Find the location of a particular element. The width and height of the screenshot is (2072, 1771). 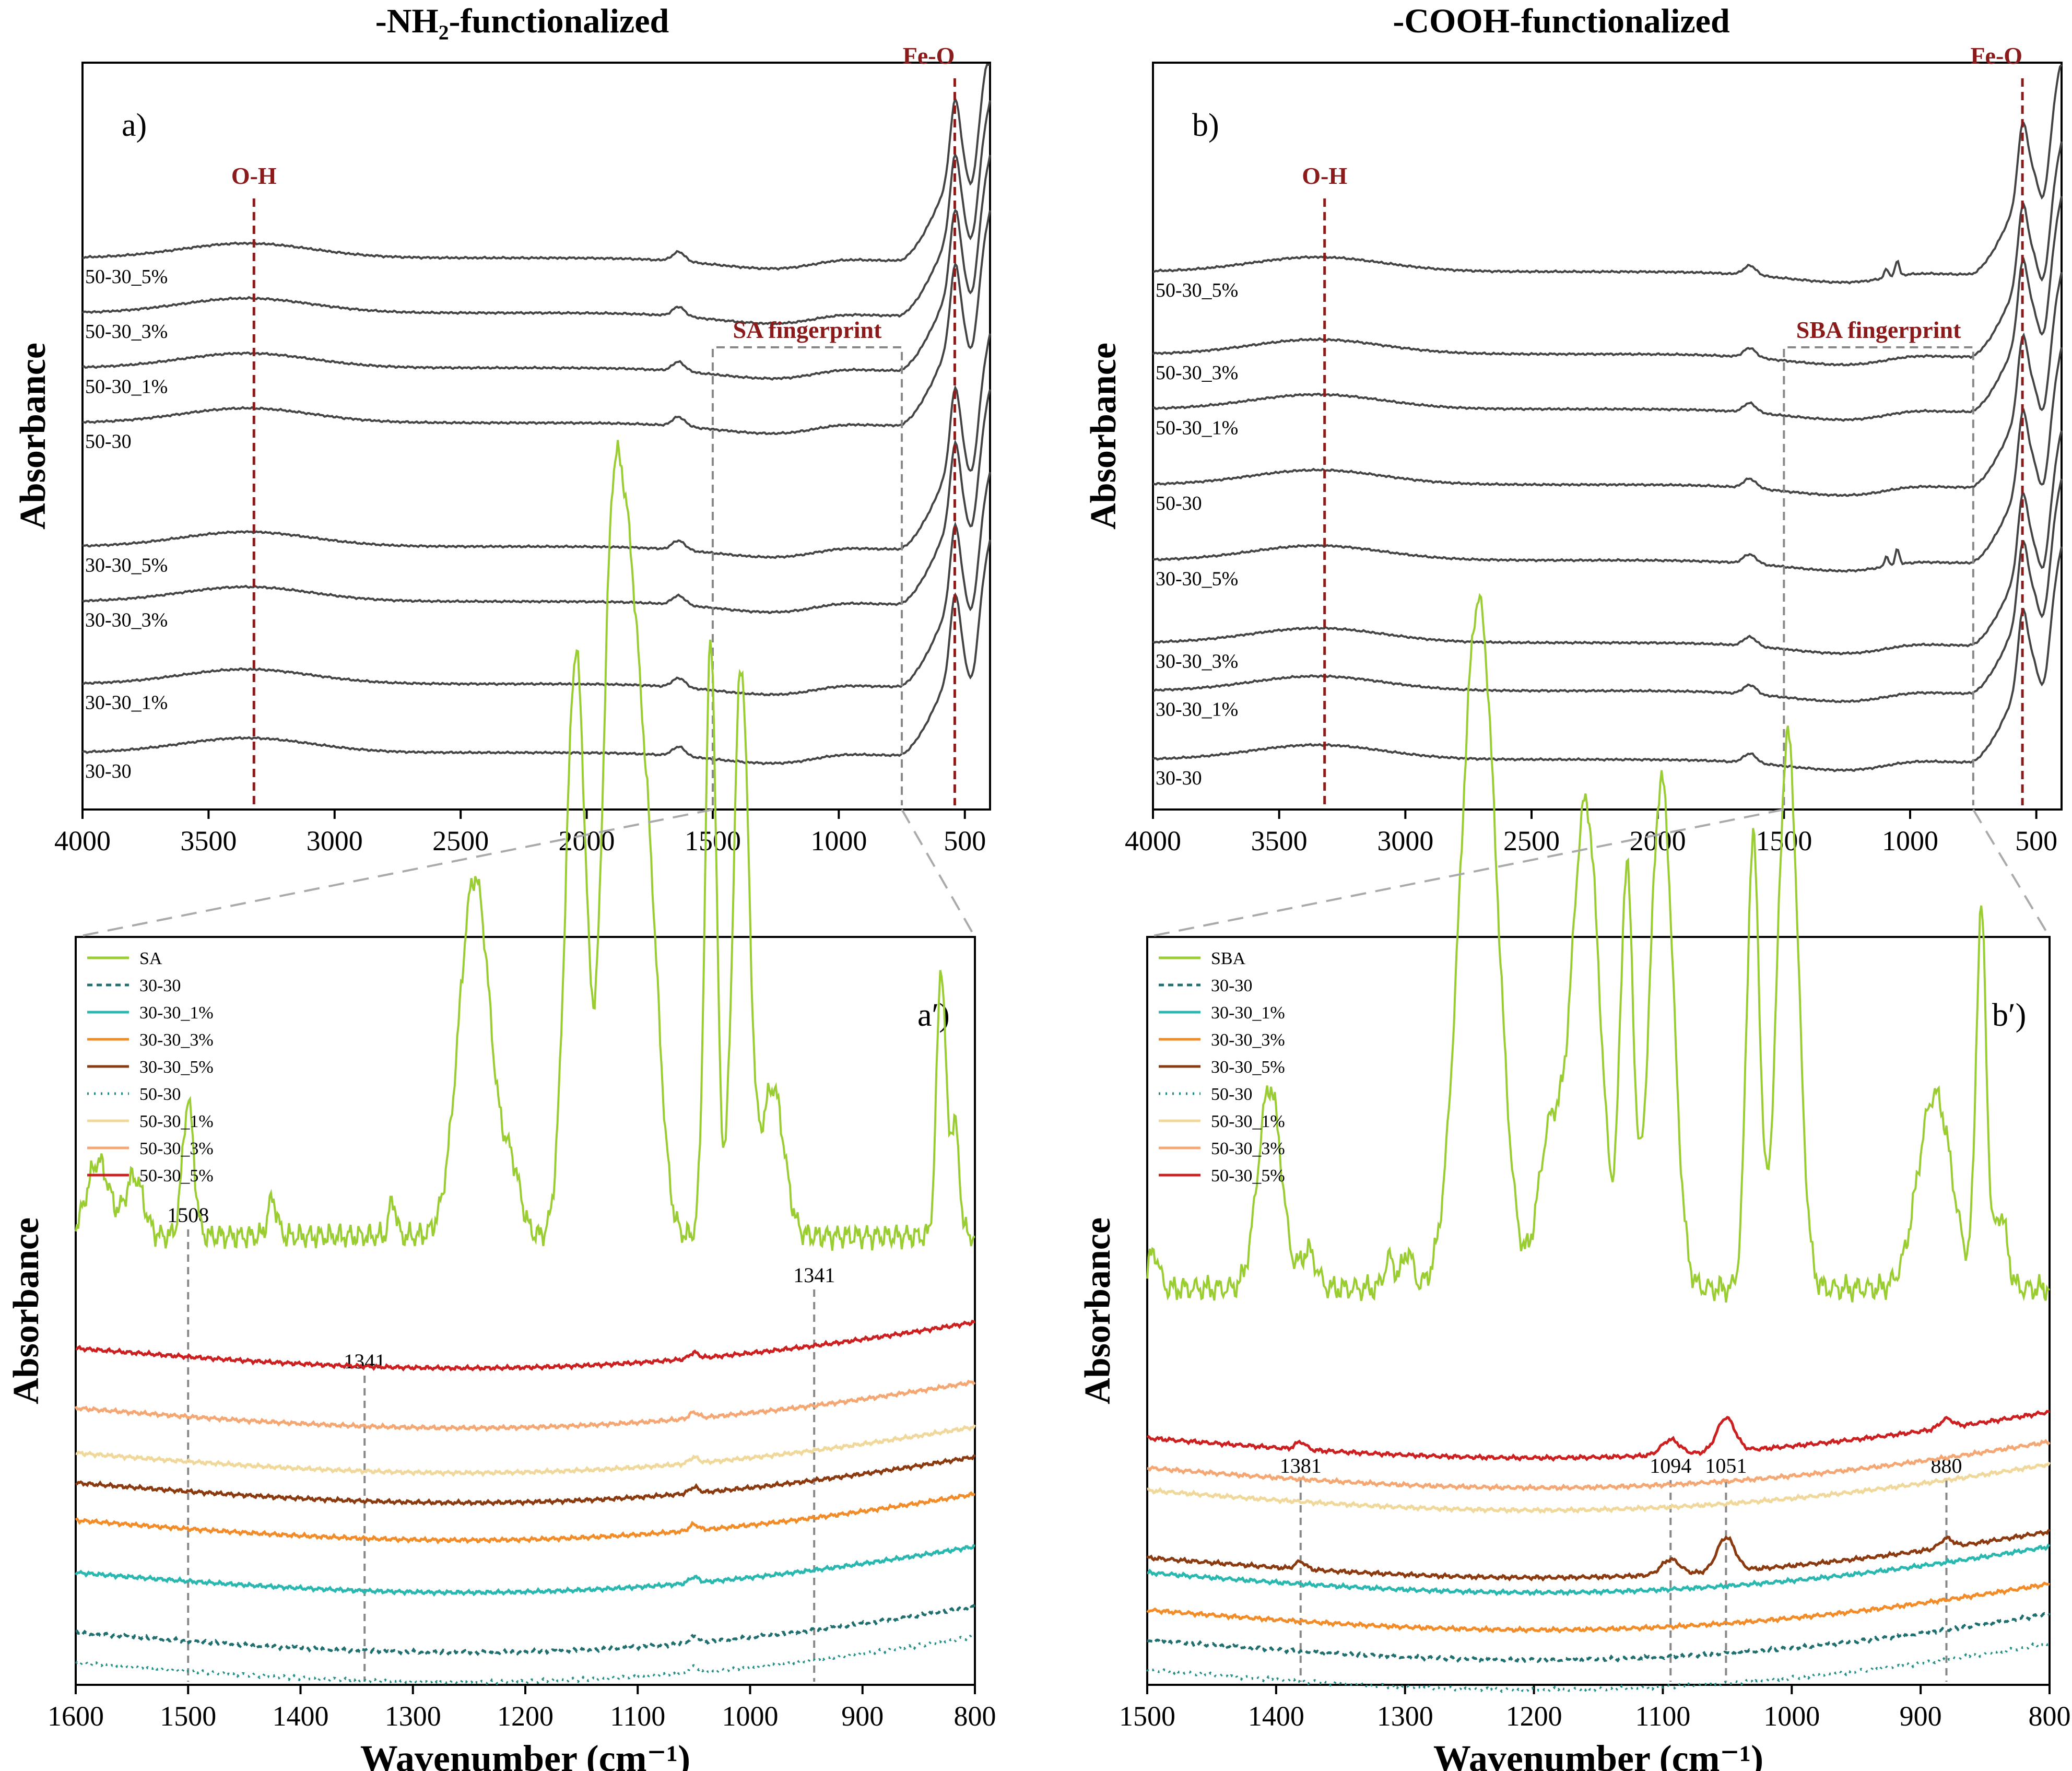

left-header: -NH₂-functionalized is located at coordinates (522, 21).